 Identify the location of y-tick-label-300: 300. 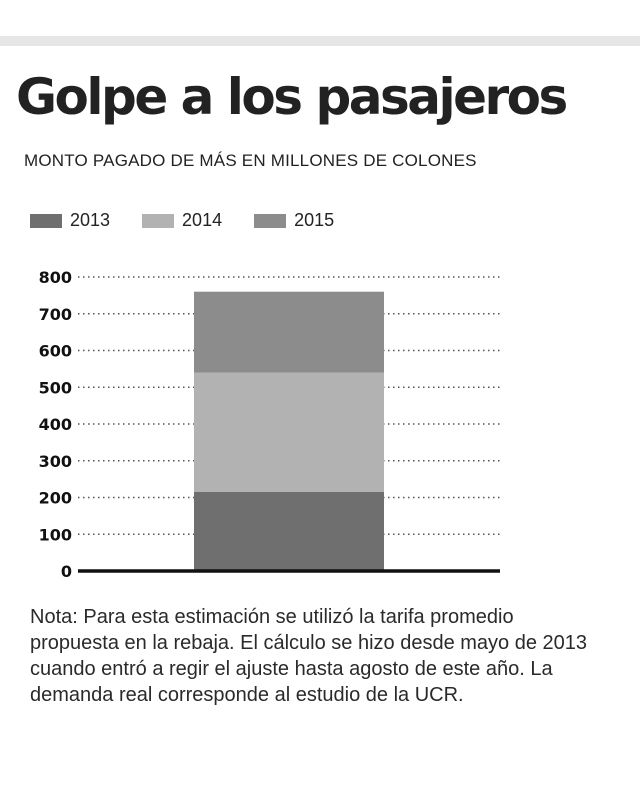
(55, 461).